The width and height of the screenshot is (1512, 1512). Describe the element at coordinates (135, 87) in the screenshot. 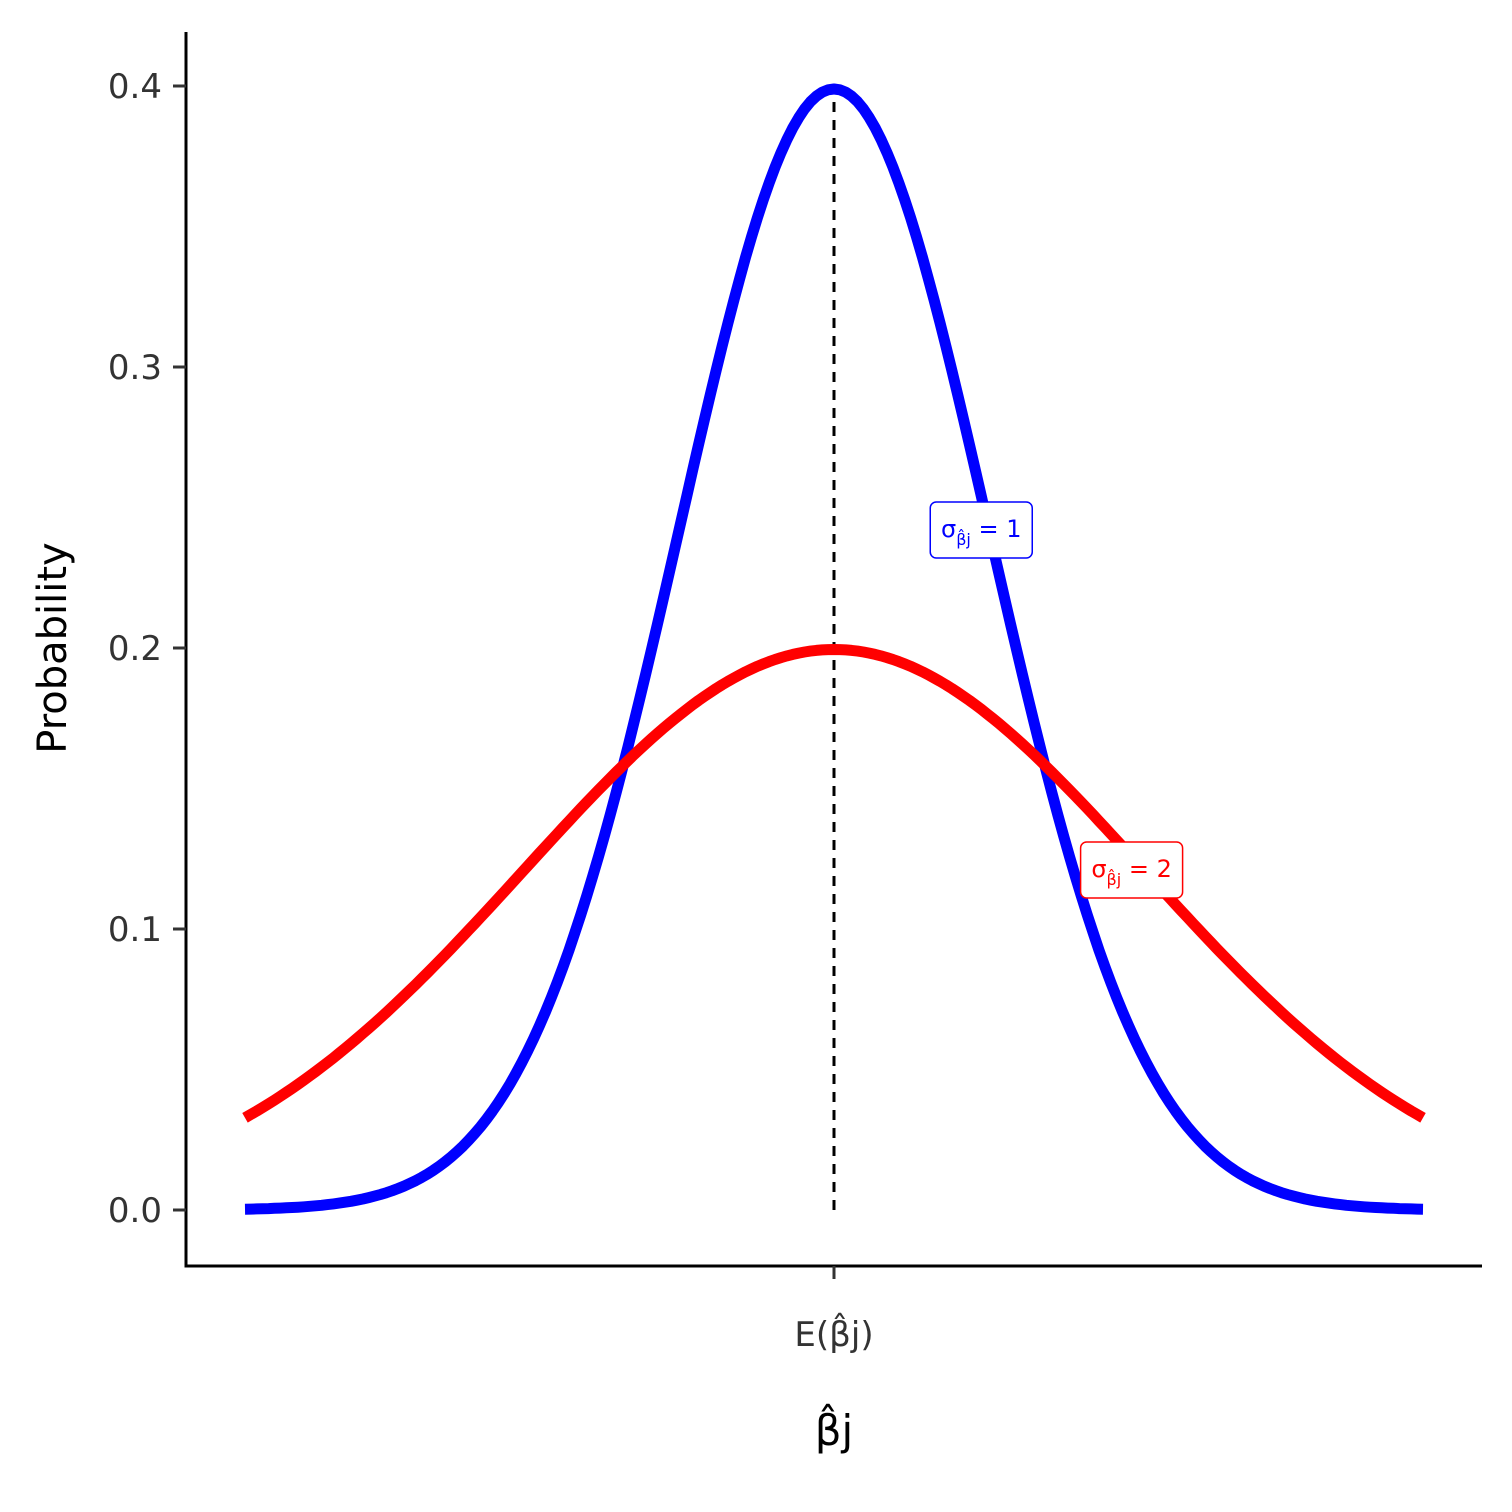

I see `y-tick-label: 0.4` at that location.